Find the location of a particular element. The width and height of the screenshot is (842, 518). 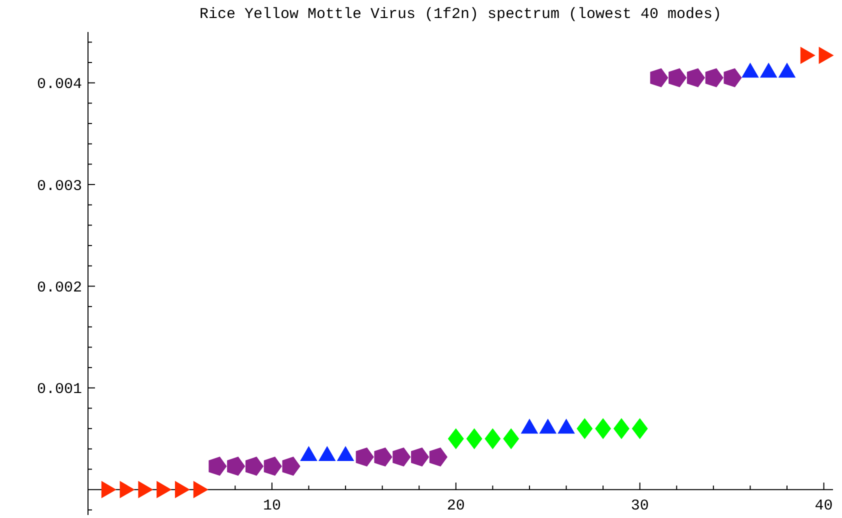

y-tick-label: 0.002 is located at coordinates (59, 287).